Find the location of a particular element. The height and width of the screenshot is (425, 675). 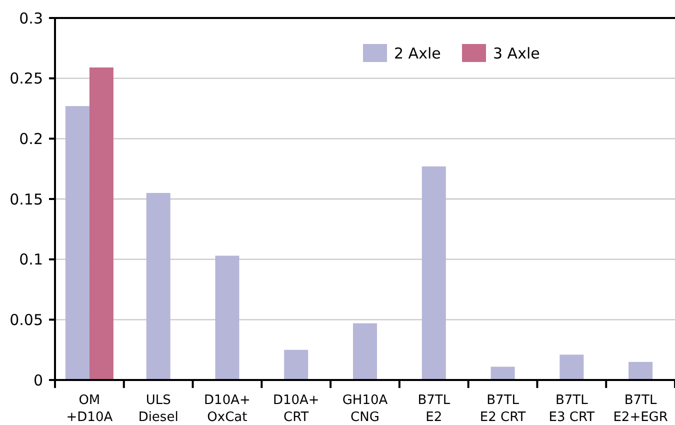

legend-label: 2 Axle is located at coordinates (417, 53).